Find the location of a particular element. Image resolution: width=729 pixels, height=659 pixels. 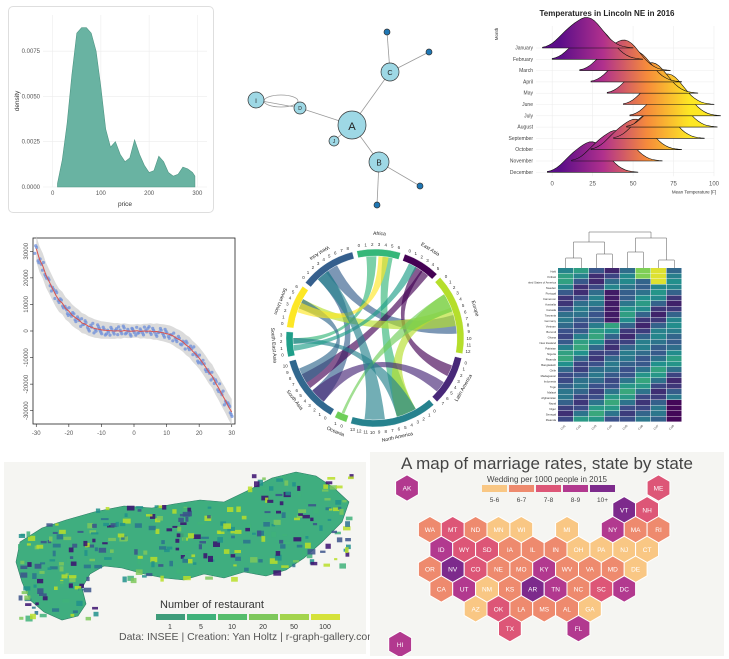

hexmap-state-label: MO is located at coordinates (521, 570).